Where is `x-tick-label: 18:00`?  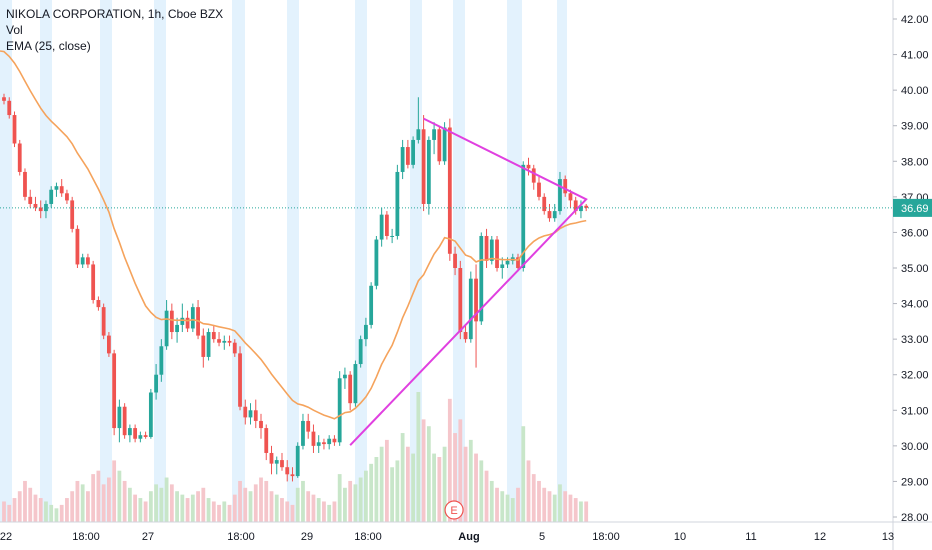 x-tick-label: 18:00 is located at coordinates (86, 537).